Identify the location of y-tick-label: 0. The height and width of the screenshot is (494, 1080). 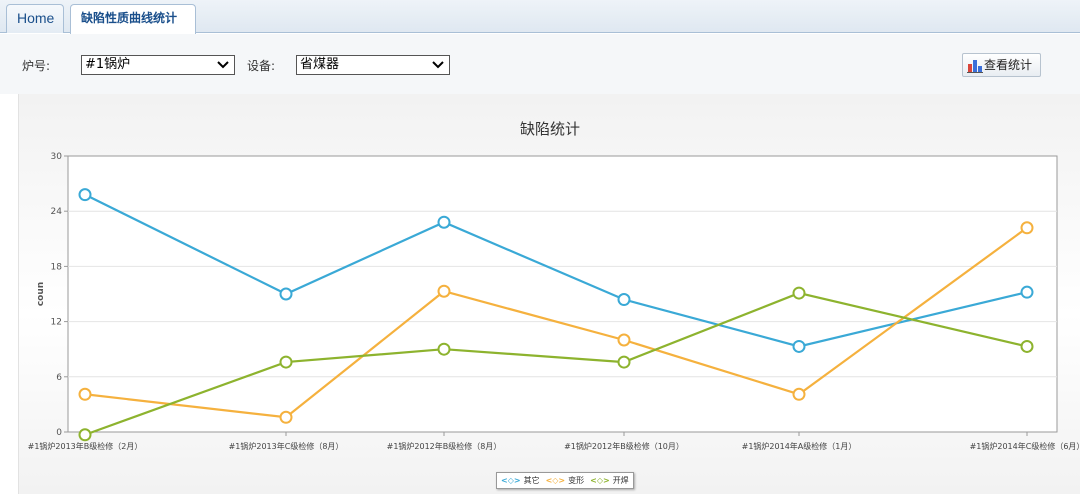
(59, 433).